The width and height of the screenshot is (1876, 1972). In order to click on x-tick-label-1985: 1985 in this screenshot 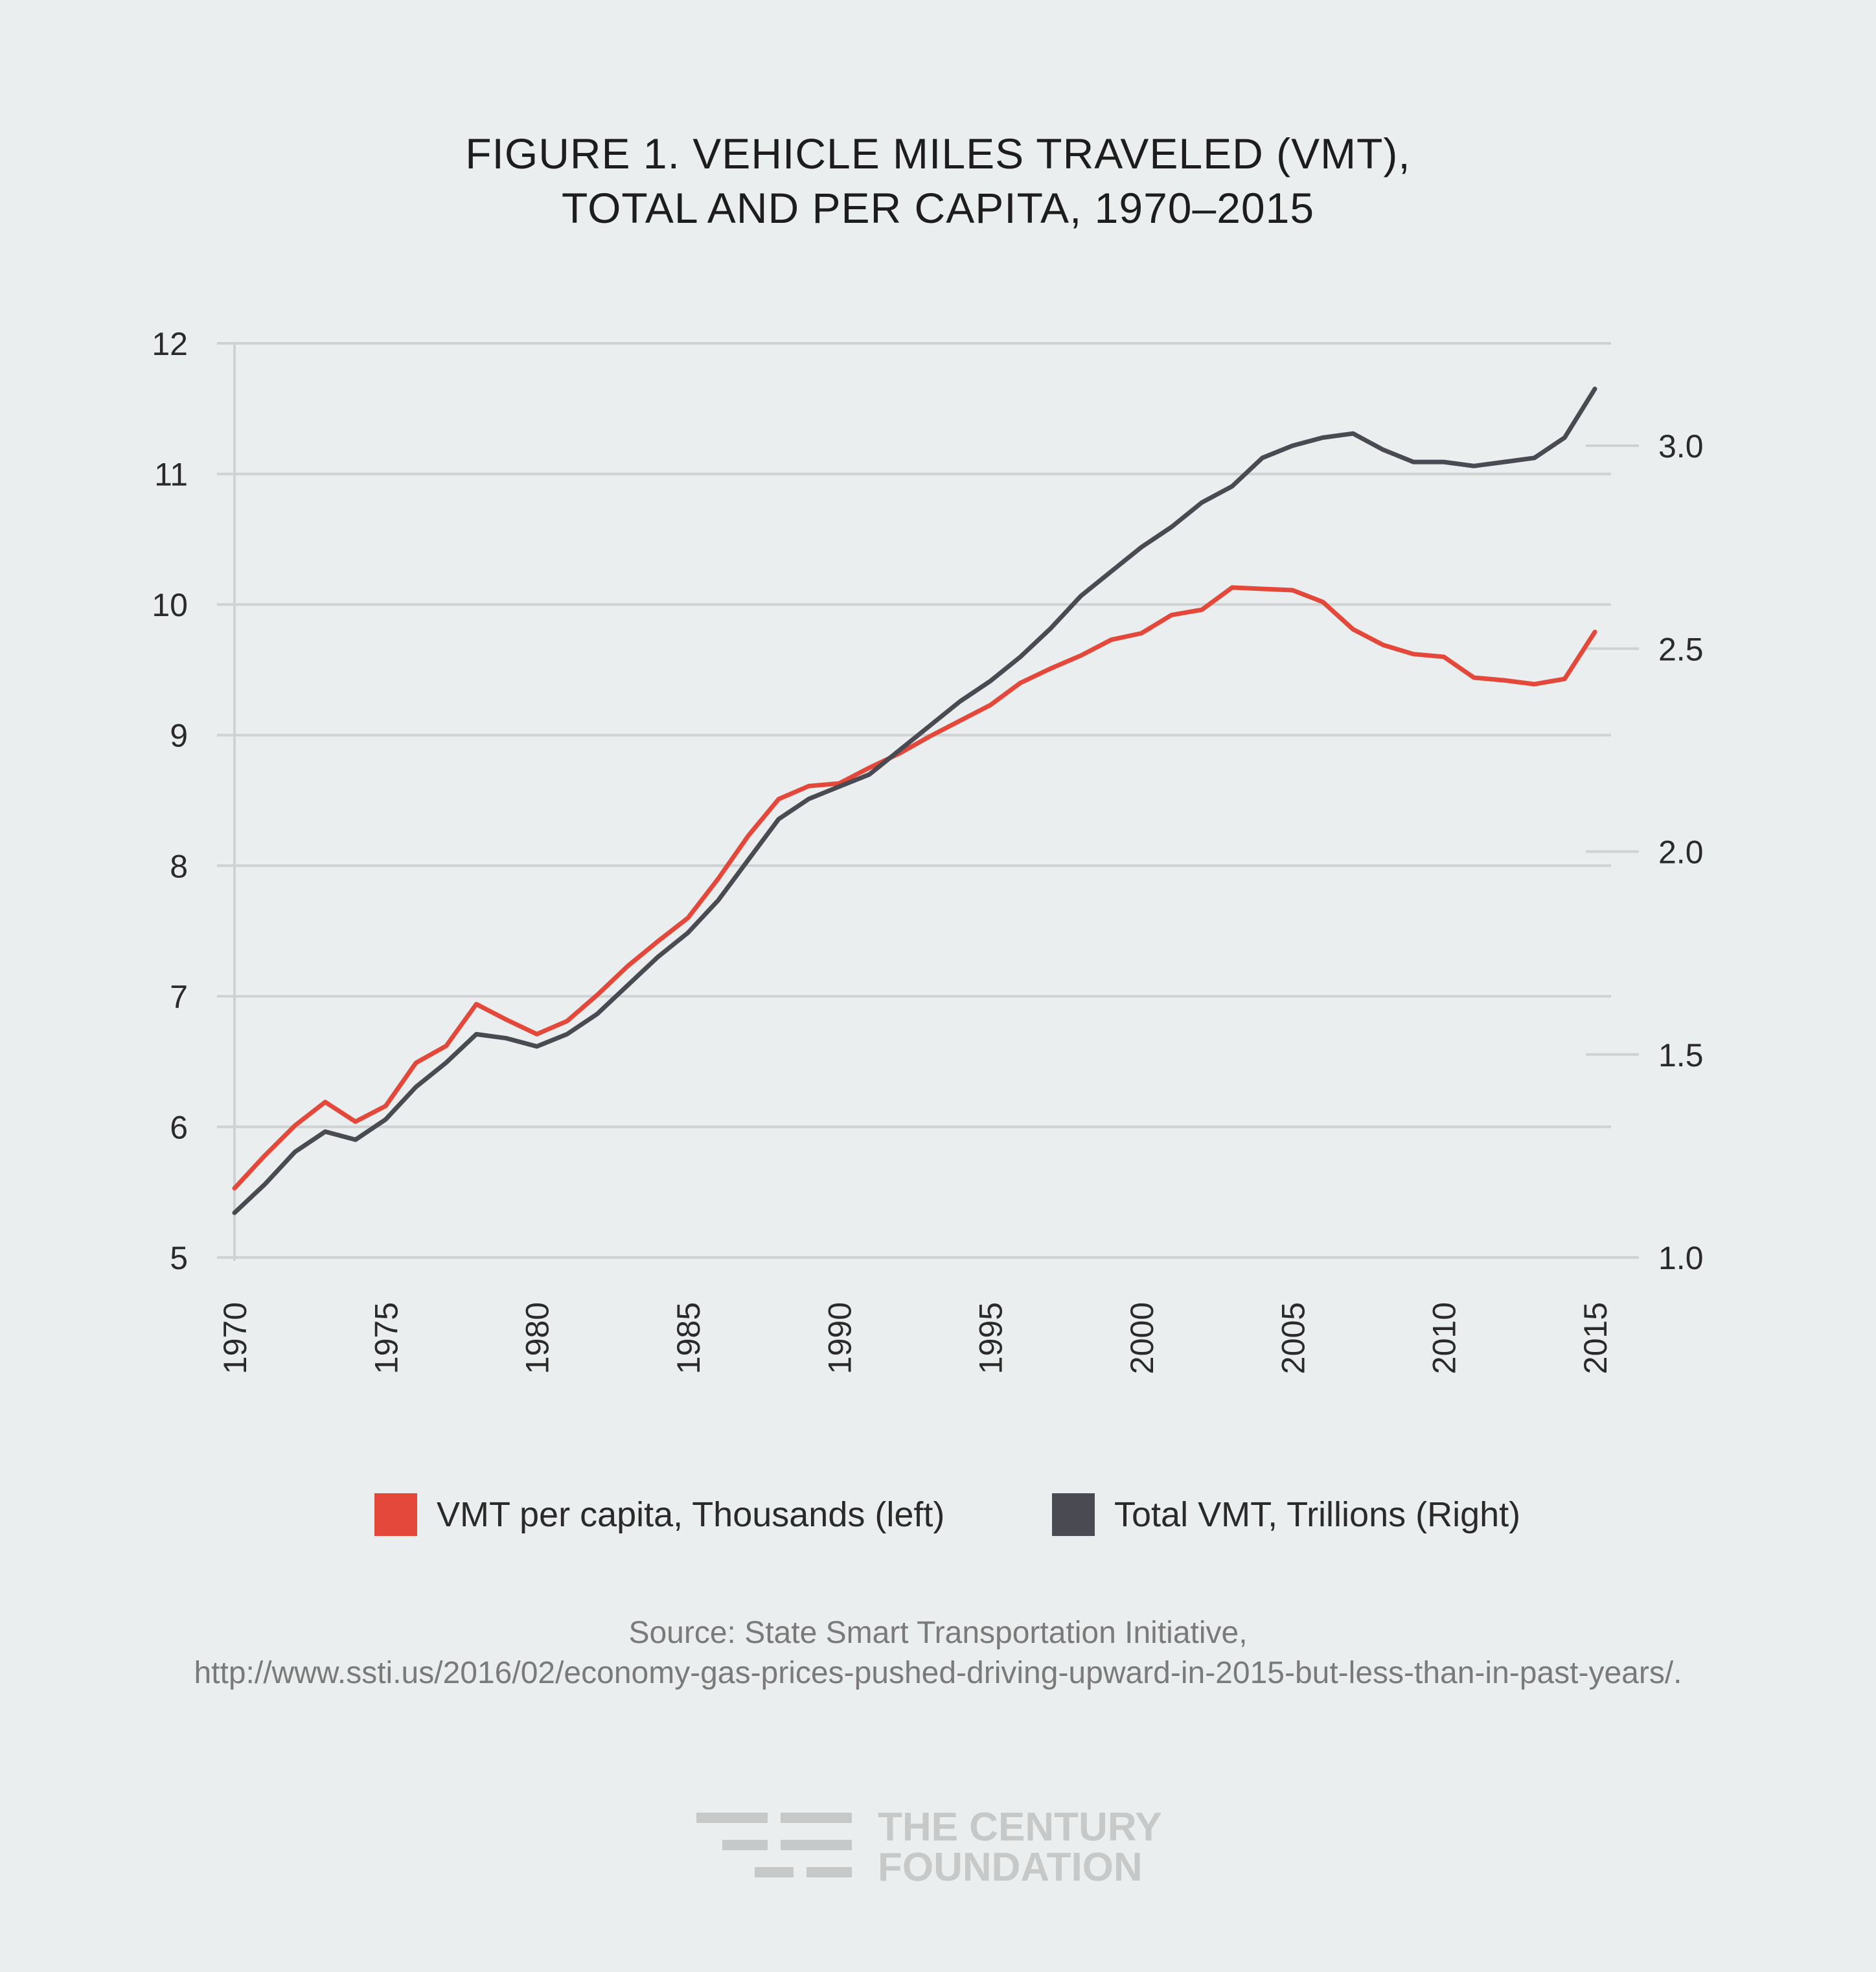, I will do `click(688, 1338)`.